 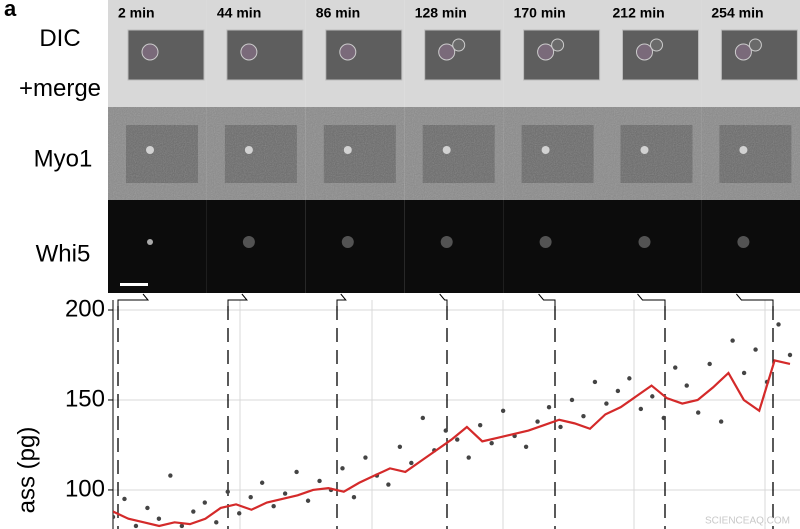 I want to click on time-label: 254 min, so click(x=737, y=13).